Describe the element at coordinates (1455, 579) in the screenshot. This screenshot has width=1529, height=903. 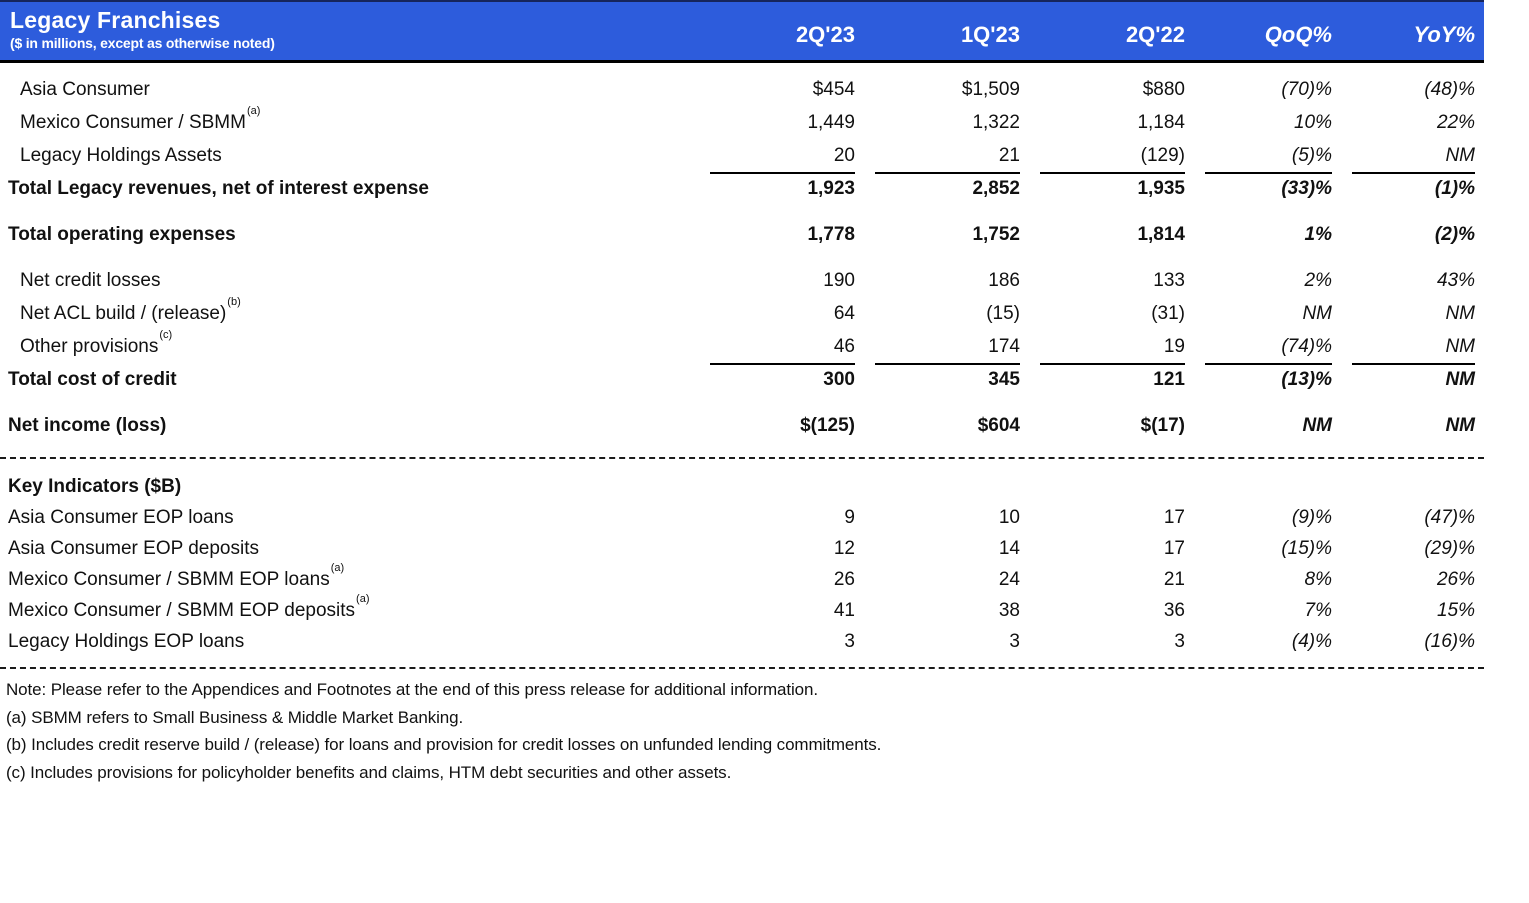
I see `cell-yoy: 26%` at that location.